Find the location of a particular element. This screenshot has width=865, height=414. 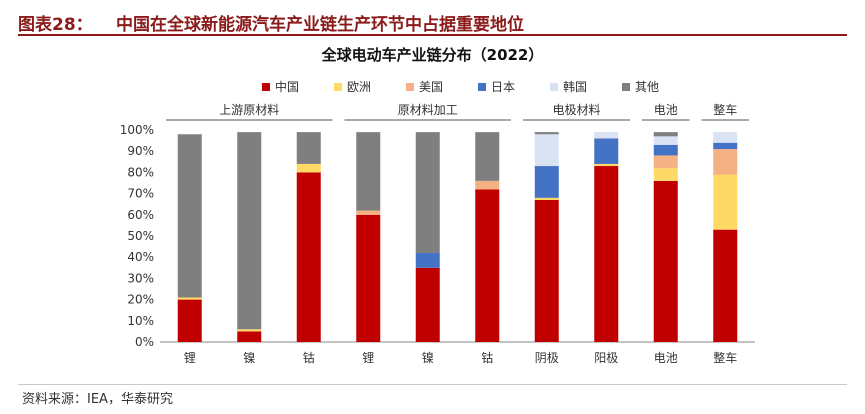

group-label: 原材料加工 is located at coordinates (428, 110).